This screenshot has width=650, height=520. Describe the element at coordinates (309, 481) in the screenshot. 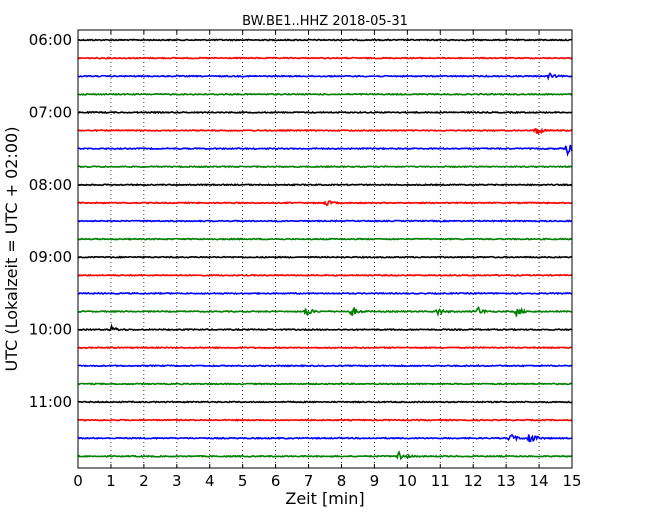

I see `x-tick-label: 7` at that location.